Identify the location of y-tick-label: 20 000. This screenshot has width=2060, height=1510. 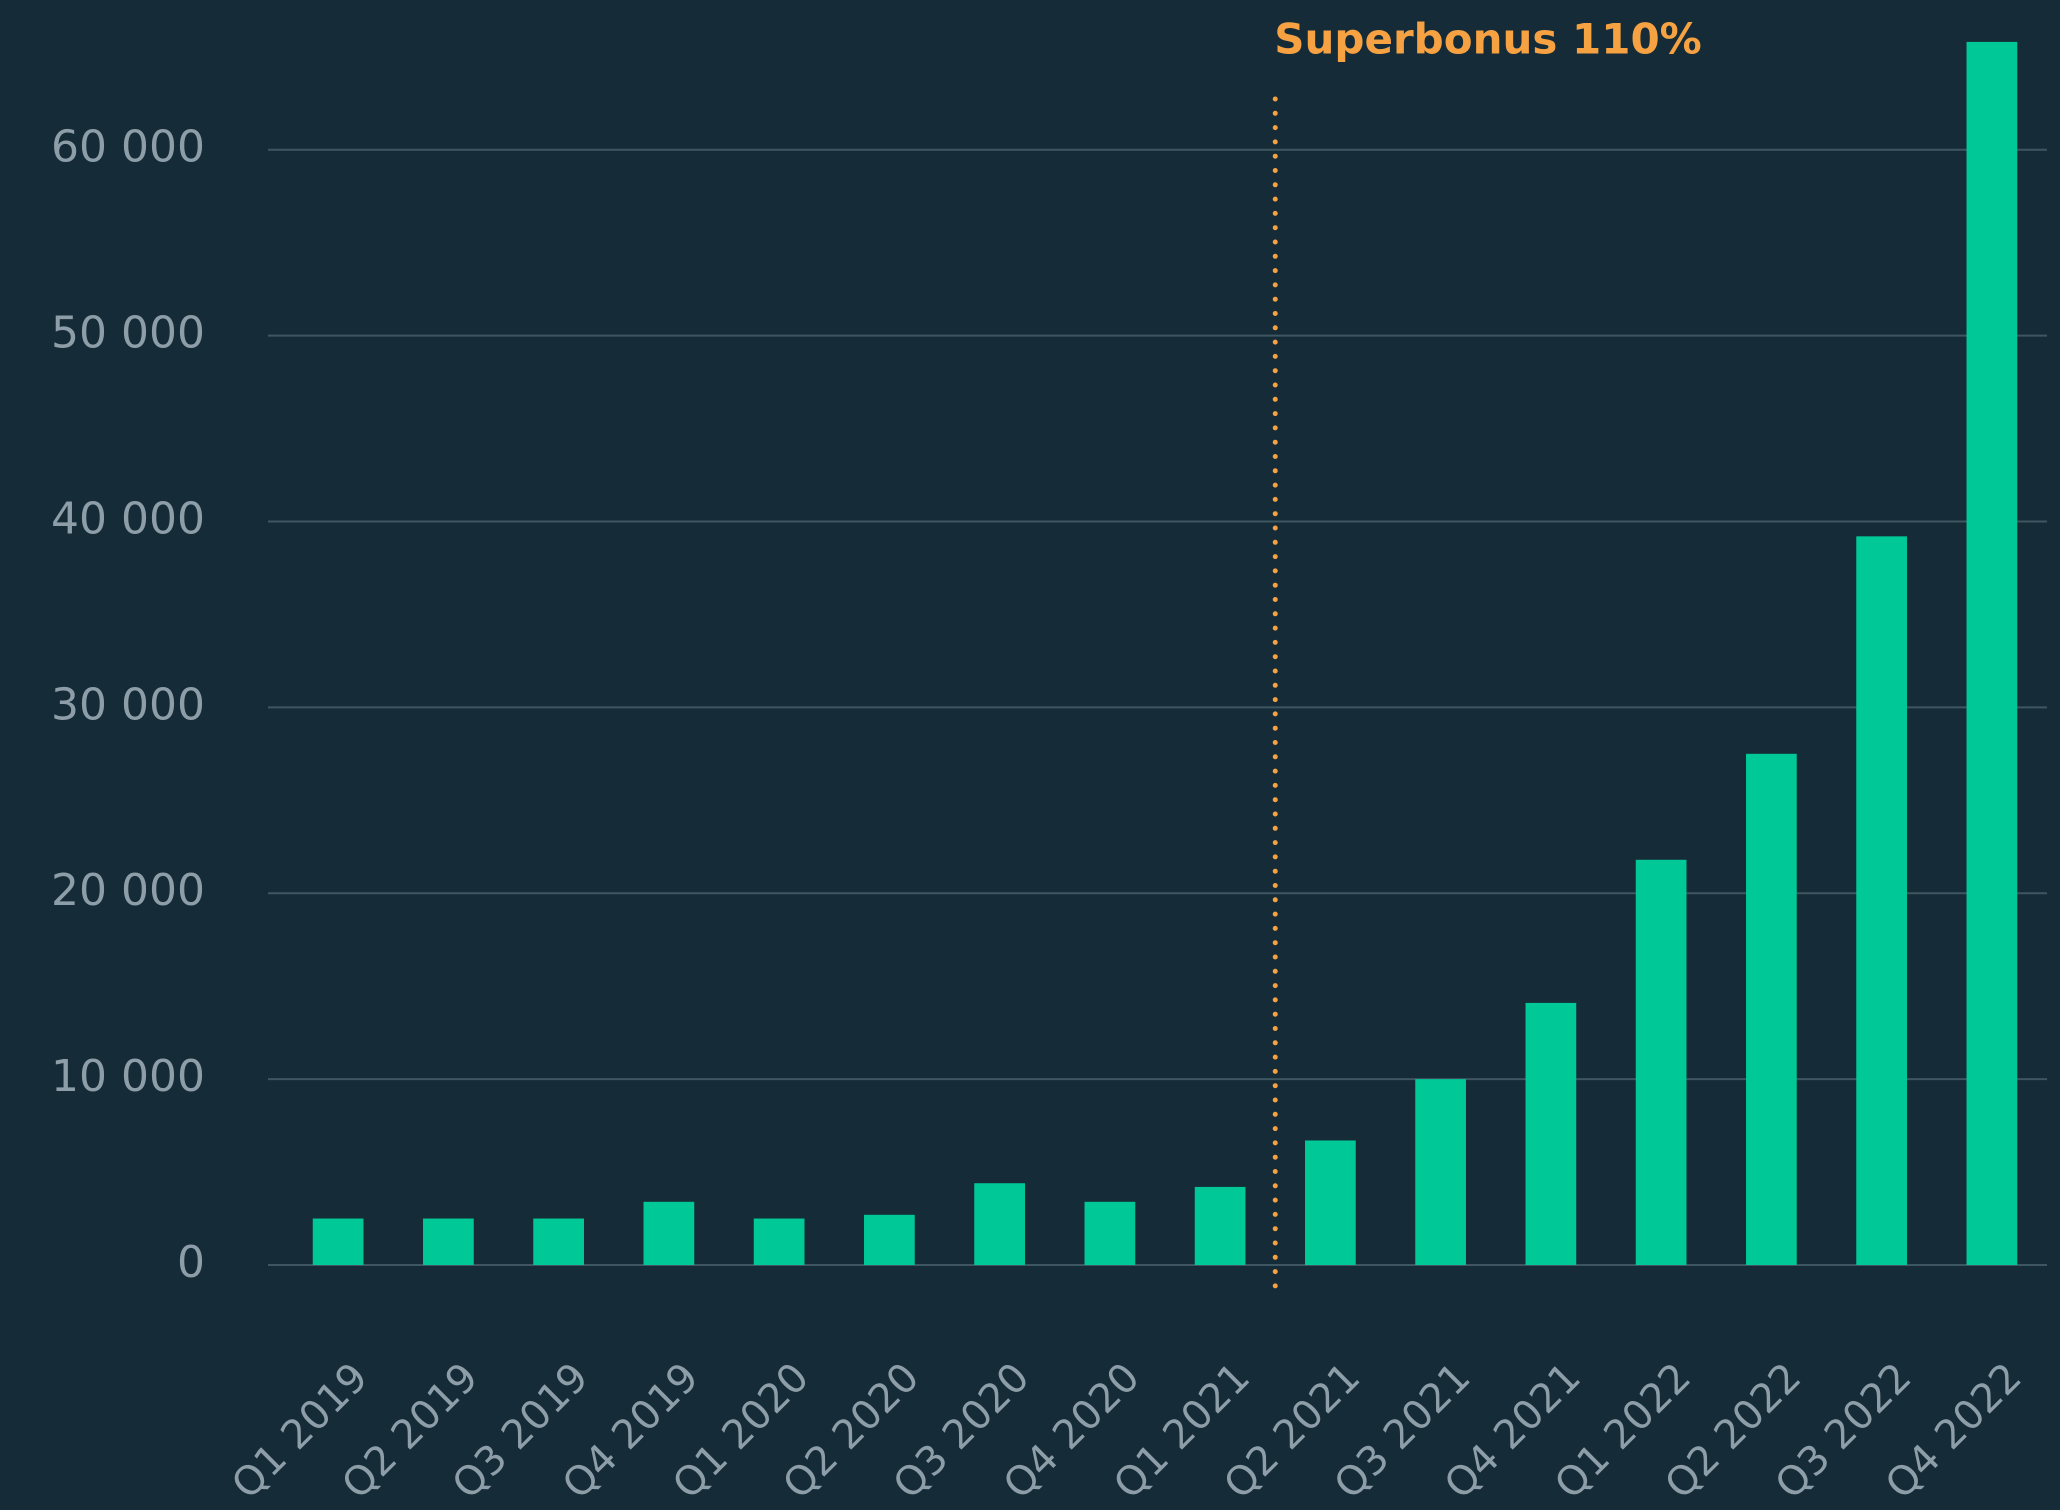
(128, 890).